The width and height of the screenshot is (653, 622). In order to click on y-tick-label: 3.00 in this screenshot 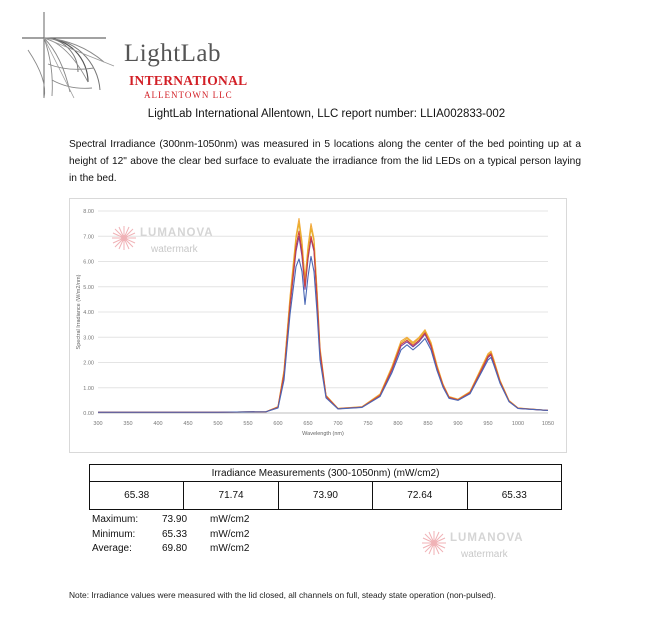, I will do `click(88, 338)`.